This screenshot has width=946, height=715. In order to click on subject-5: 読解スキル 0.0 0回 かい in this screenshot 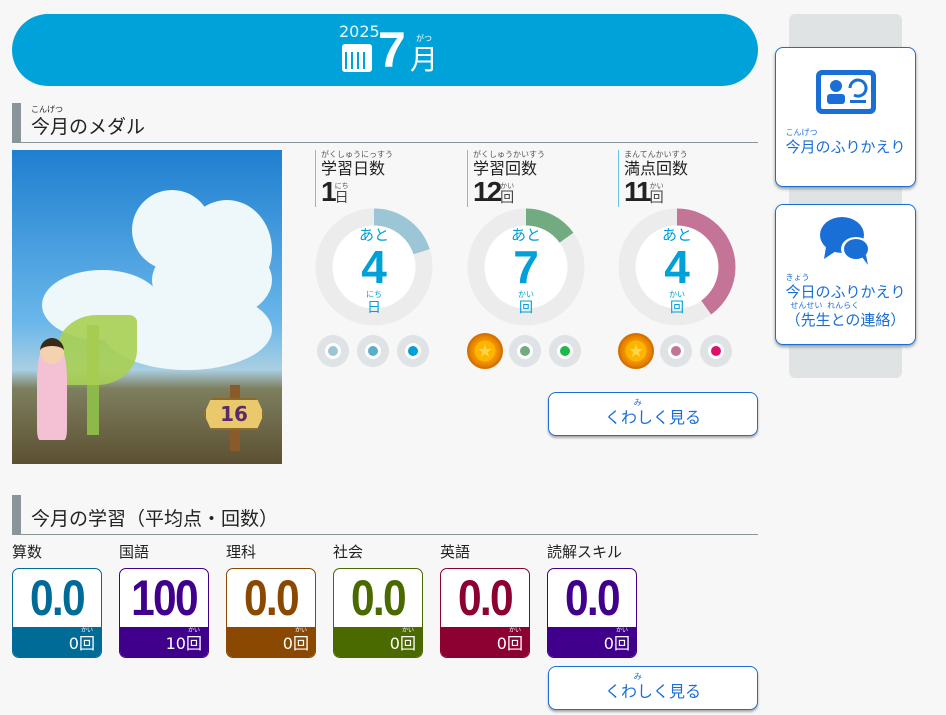, I will do `click(593, 599)`.